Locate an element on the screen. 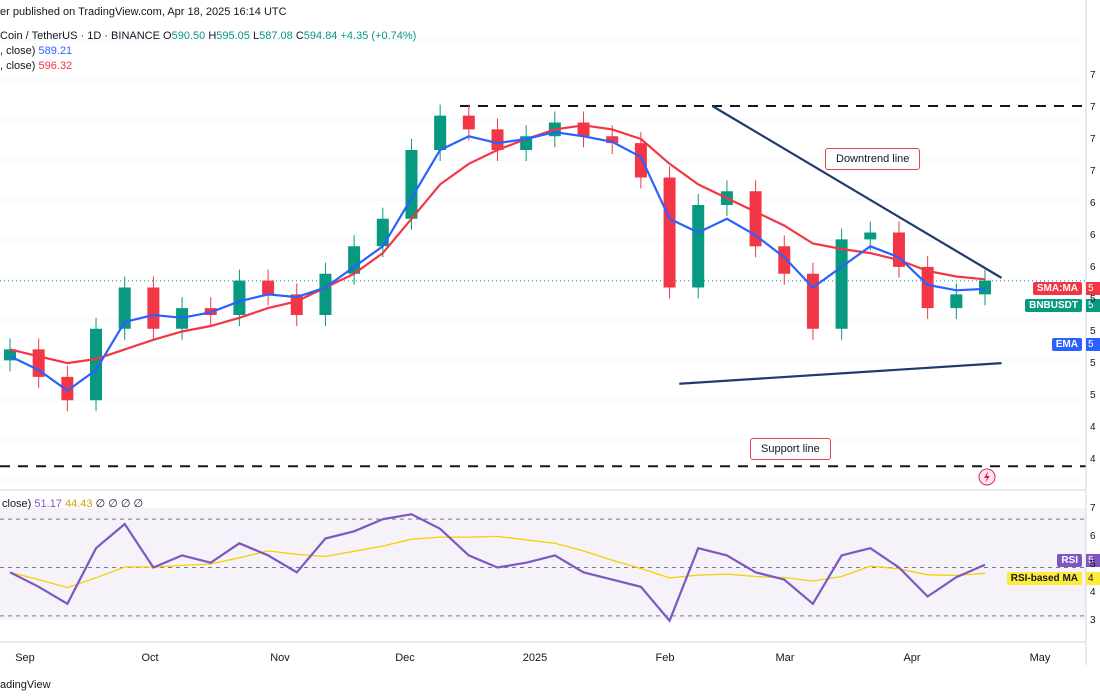 Image resolution: width=1100 pixels, height=700 pixels. lightning-icon-glyph is located at coordinates (987, 477).